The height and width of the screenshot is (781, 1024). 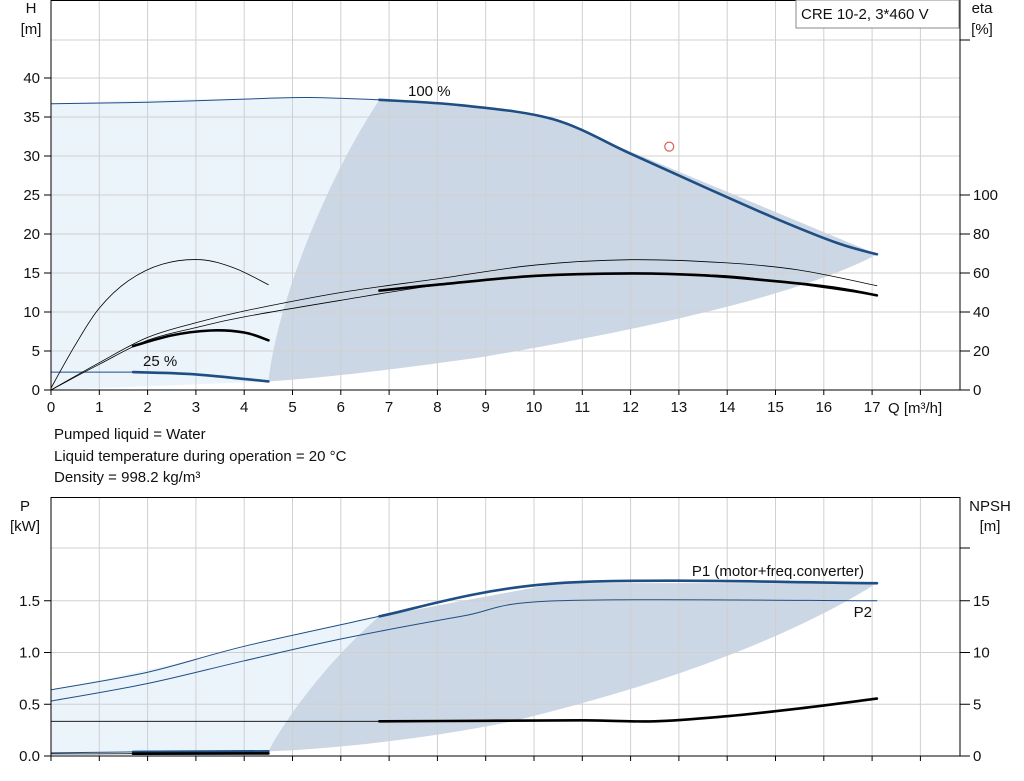 I want to click on y-left-tick-label: 0.5, so click(x=29, y=704).